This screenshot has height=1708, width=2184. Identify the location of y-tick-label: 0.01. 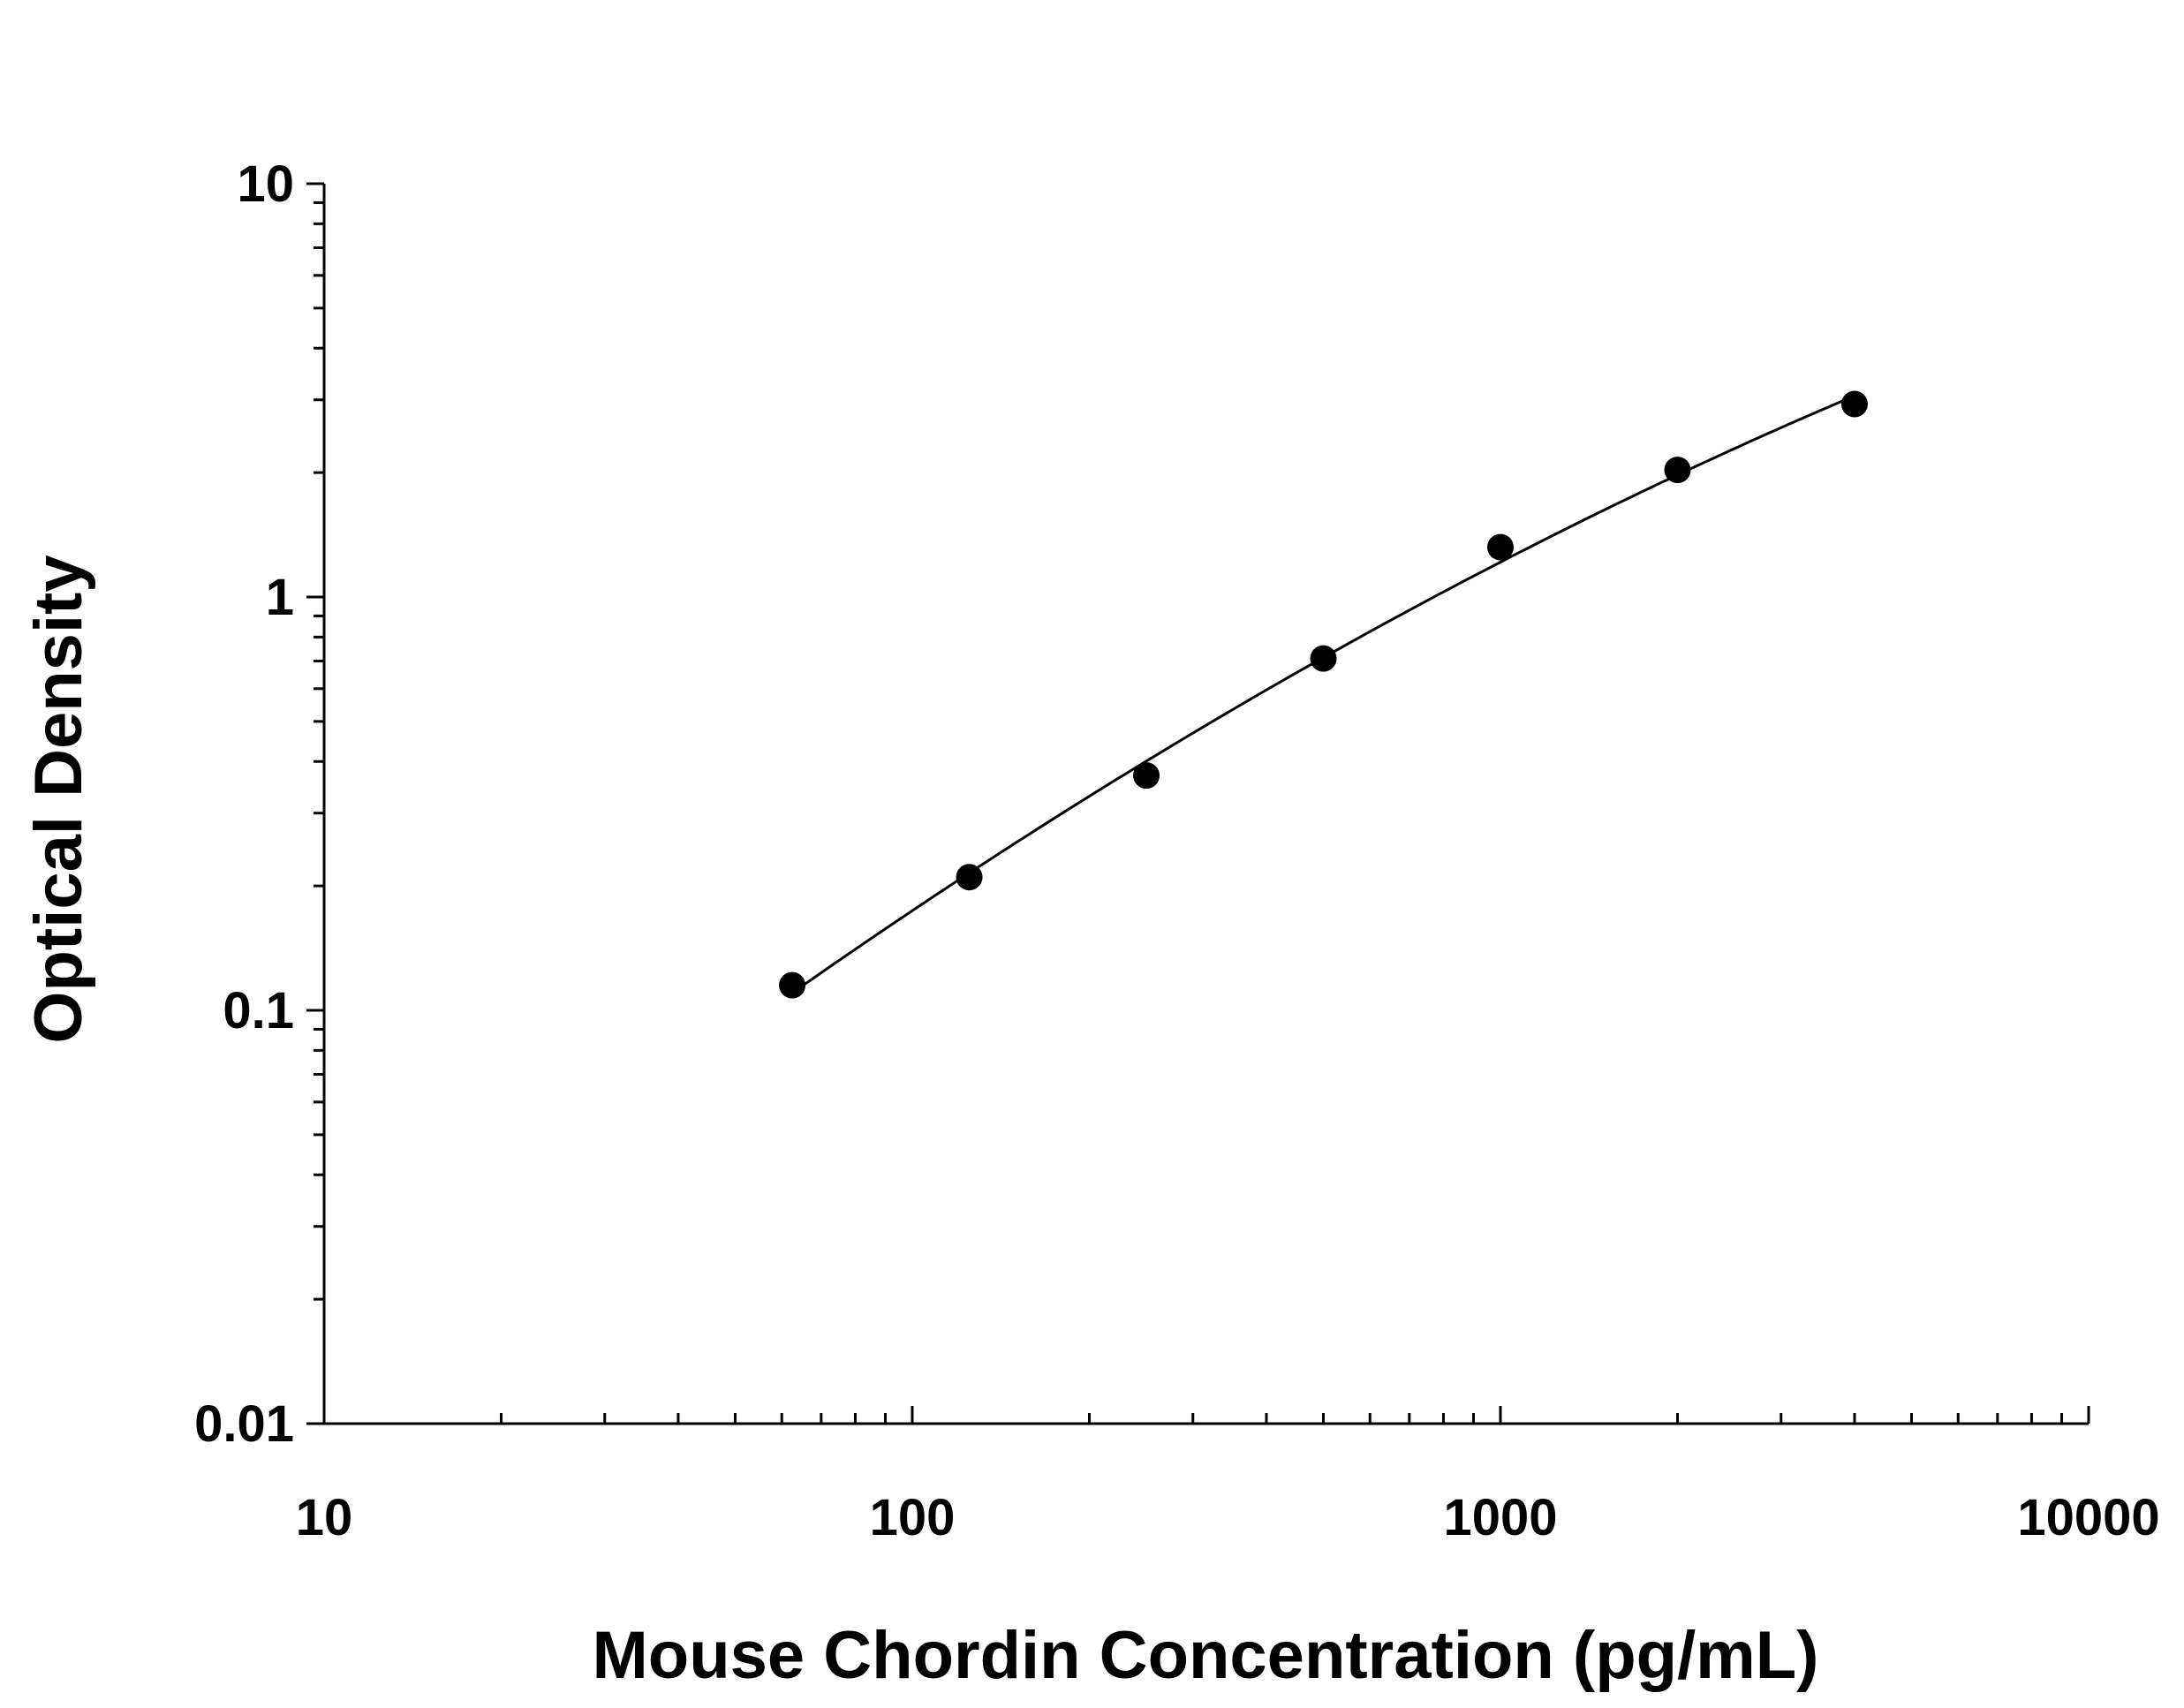
(244, 1424).